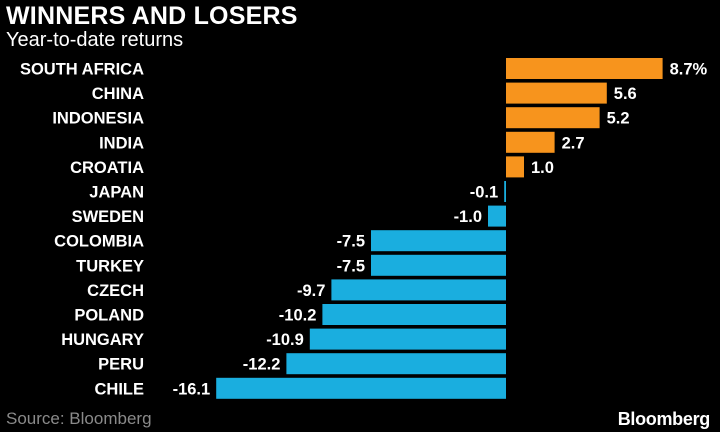 This screenshot has width=720, height=432. What do you see at coordinates (573, 143) in the screenshot?
I see `value-label: 2.7` at bounding box center [573, 143].